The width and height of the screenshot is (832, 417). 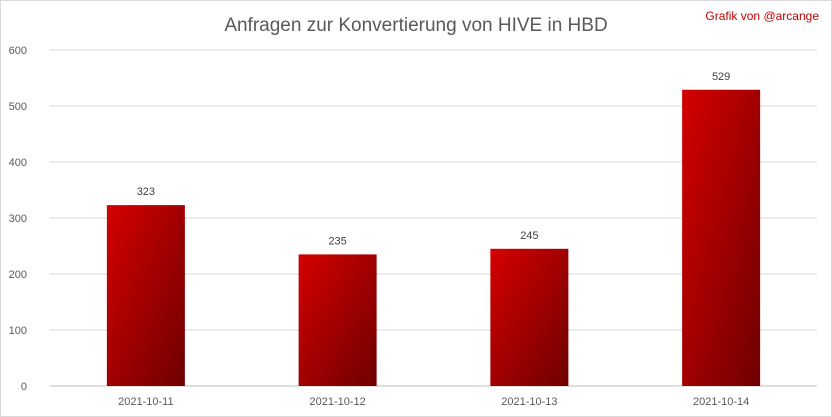 What do you see at coordinates (529, 402) in the screenshot?
I see `x-tick-label: 2021-10-13` at bounding box center [529, 402].